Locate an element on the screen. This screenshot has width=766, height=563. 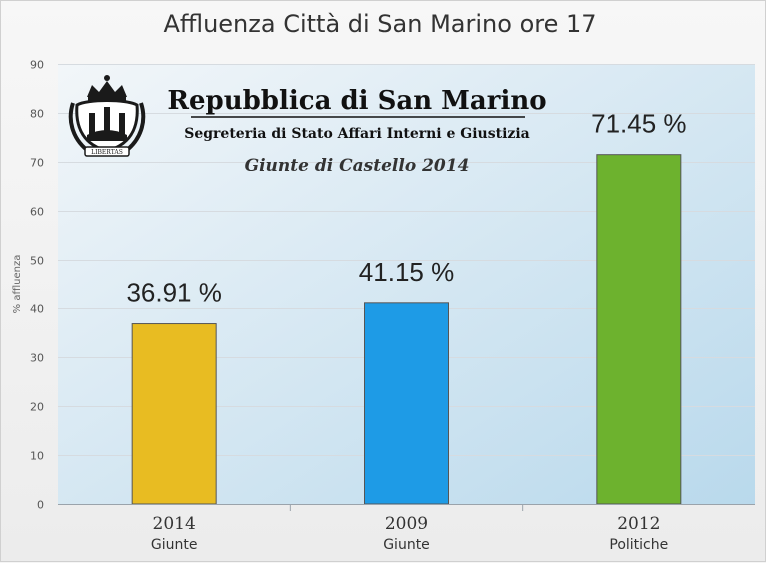
bar-2014 is located at coordinates (174, 414).